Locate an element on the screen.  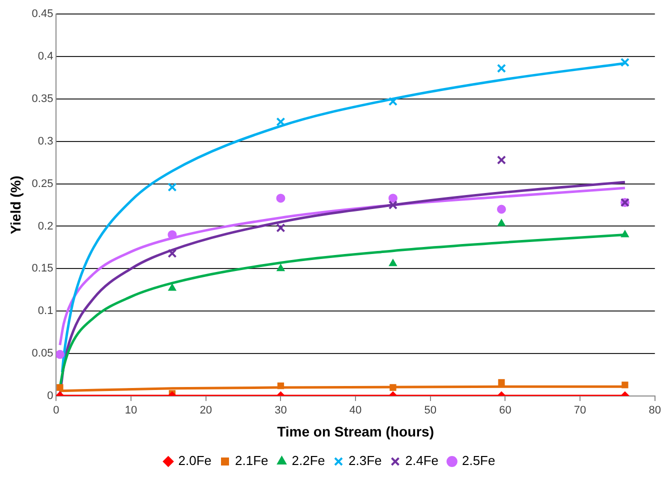
y-tick-label: 0 is located at coordinates (50, 396).